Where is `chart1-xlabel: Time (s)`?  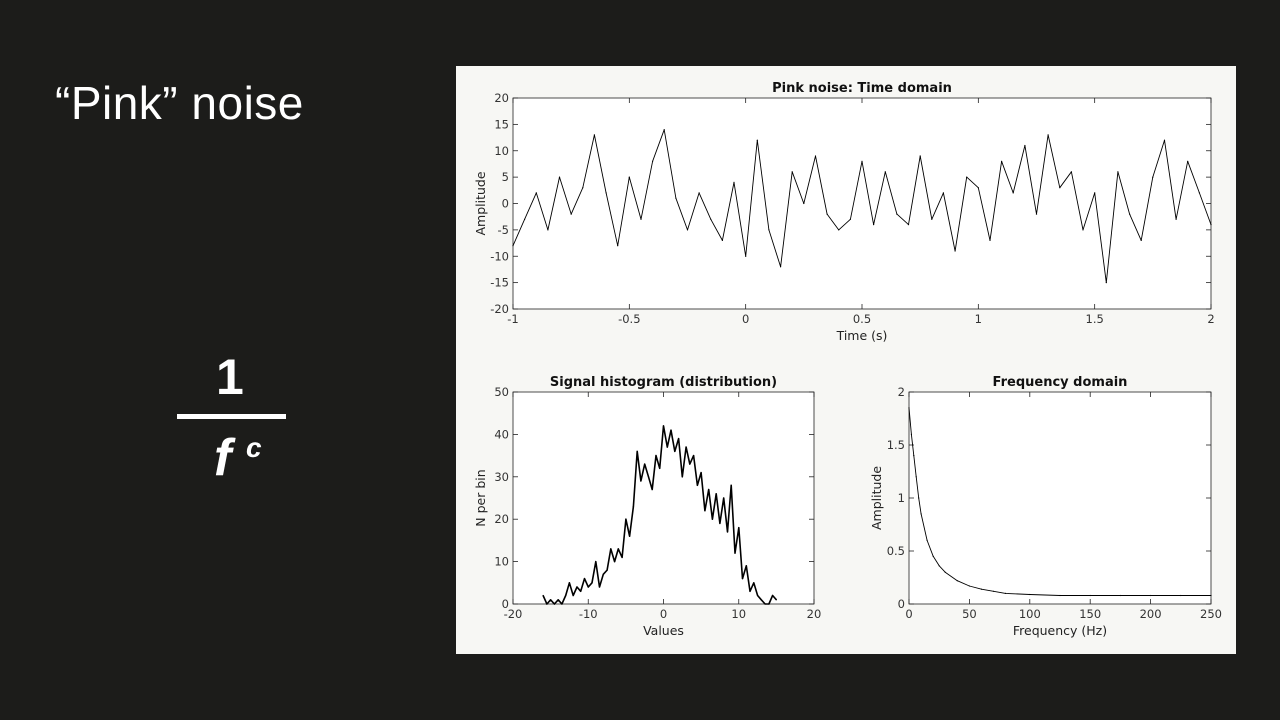
chart1-xlabel: Time (s) is located at coordinates (862, 335).